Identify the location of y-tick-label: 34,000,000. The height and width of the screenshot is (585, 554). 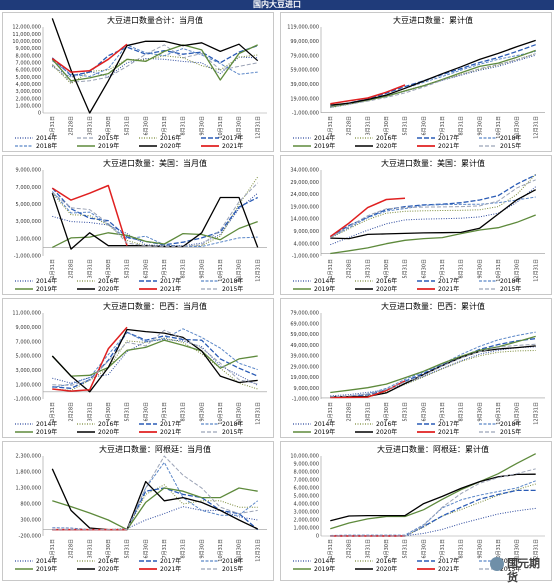
(304, 171).